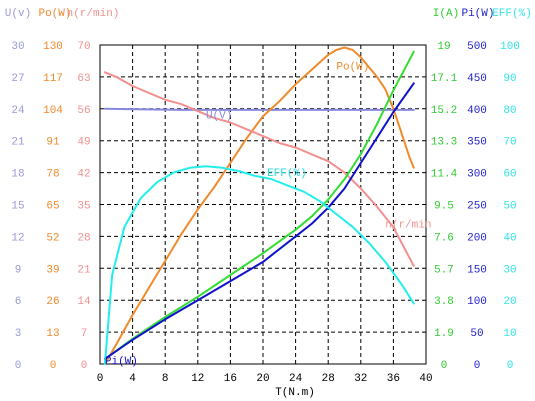 The image size is (535, 401). Describe the element at coordinates (477, 143) in the screenshot. I see `right-axis-tick-pi-w: 350` at that location.